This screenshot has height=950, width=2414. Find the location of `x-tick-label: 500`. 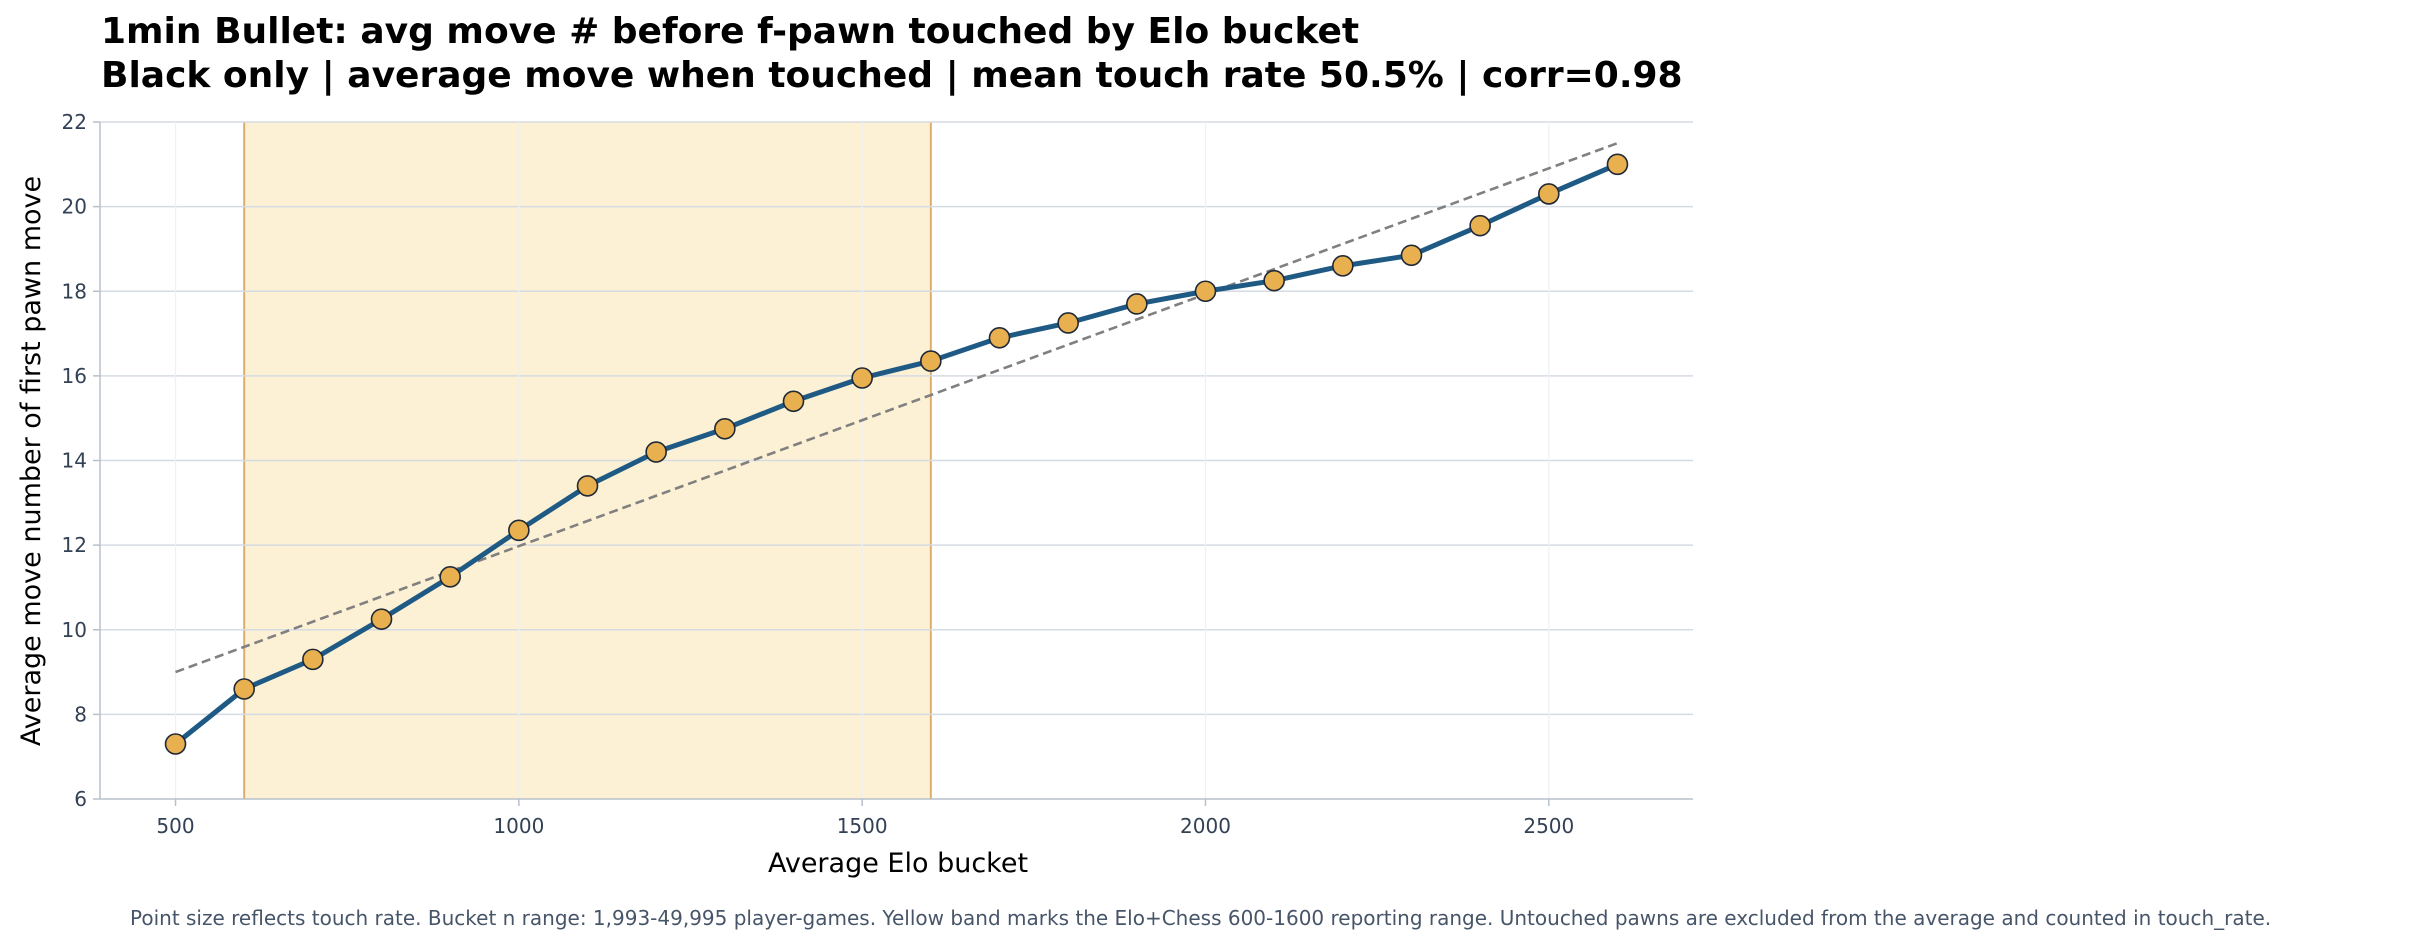

x-tick-label: 500 is located at coordinates (175, 826).